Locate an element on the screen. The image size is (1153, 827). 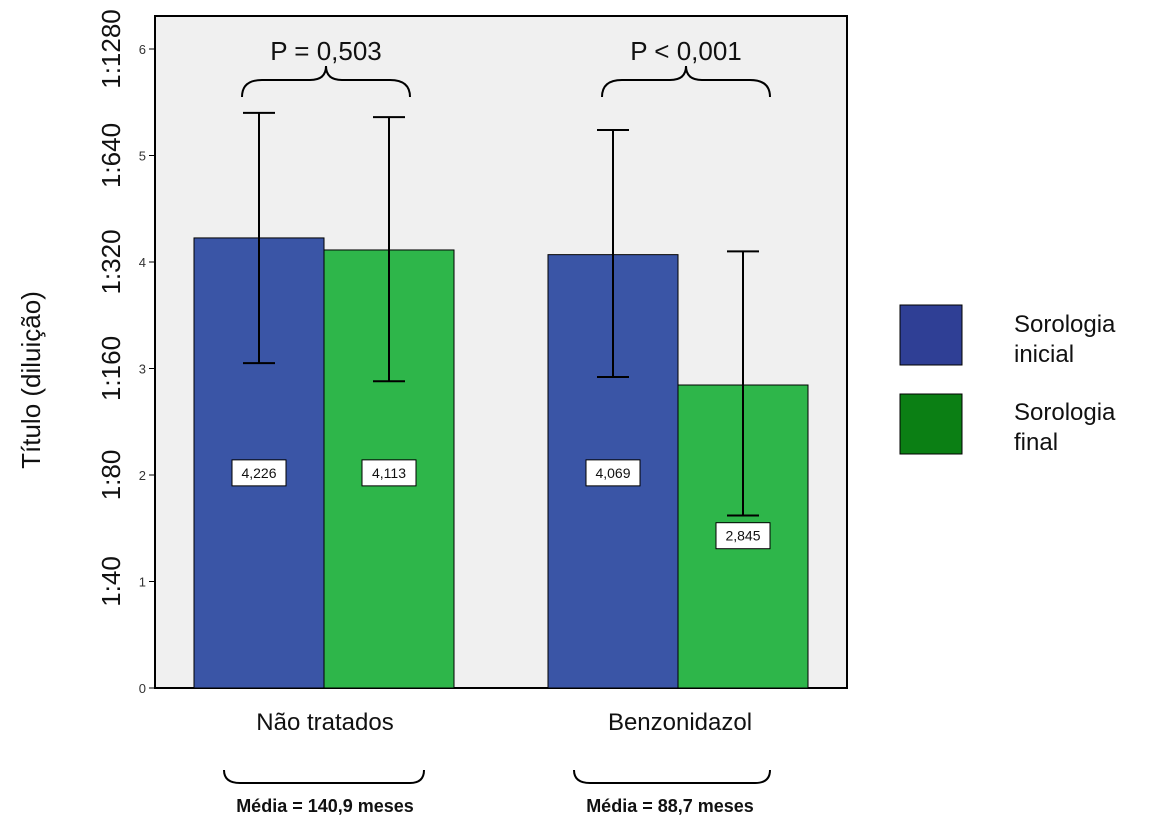
p-value-benzonidazol: P < 0,001 is located at coordinates (686, 51).